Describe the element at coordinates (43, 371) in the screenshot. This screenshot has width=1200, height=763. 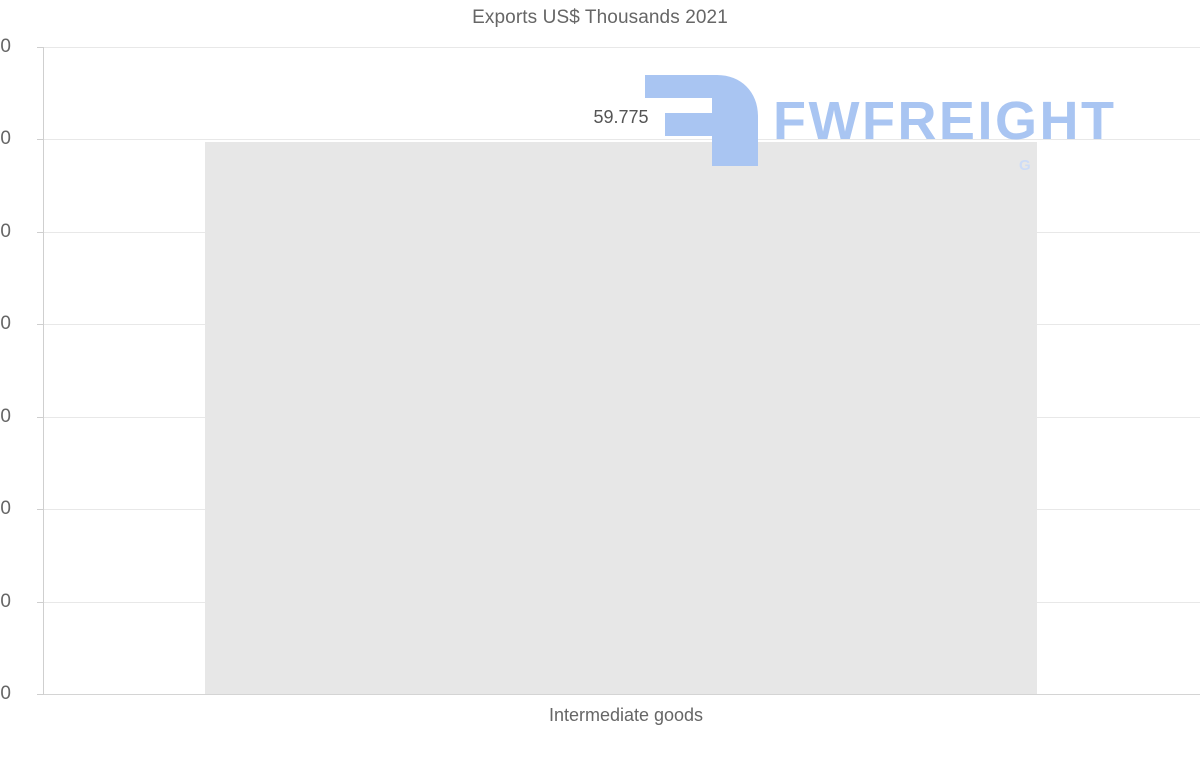
I see `y-axis-line` at that location.